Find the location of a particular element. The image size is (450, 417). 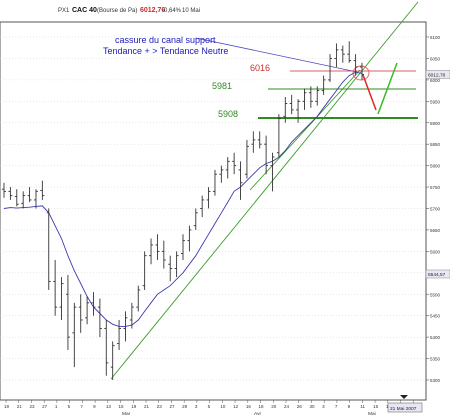

x-tick-label-25: 3 is located at coordinates (323, 406).